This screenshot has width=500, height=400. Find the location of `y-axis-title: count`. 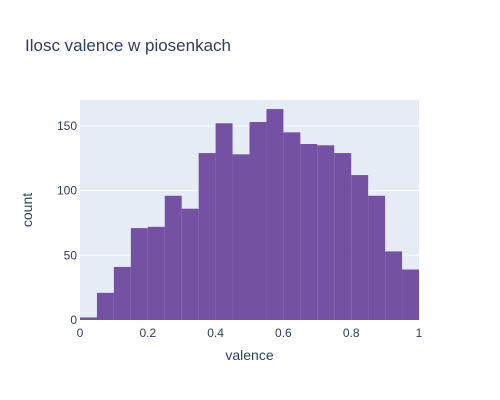

y-axis-title: count is located at coordinates (27, 210).